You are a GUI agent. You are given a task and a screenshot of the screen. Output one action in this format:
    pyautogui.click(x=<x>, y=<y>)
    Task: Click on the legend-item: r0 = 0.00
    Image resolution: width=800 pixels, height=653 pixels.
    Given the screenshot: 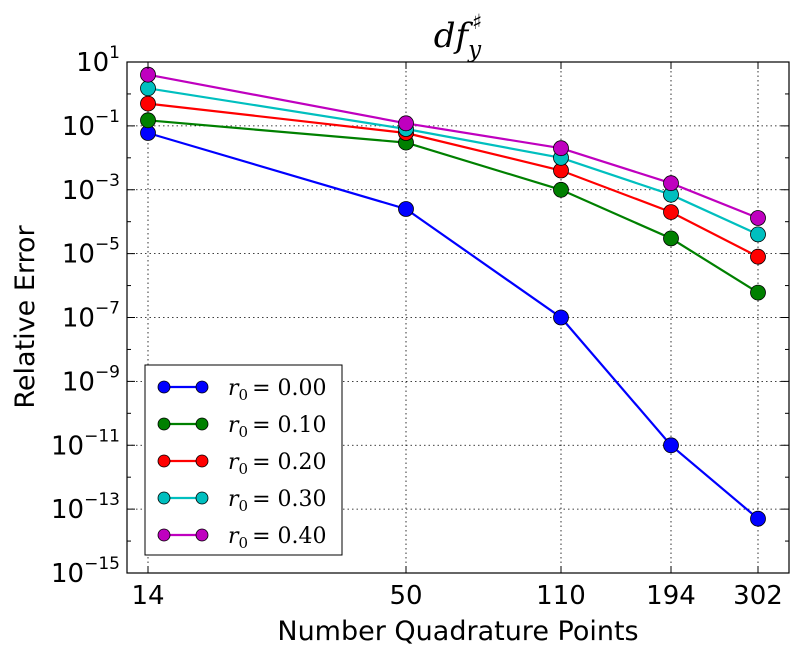 What is the action you would take?
    pyautogui.click(x=242, y=390)
    